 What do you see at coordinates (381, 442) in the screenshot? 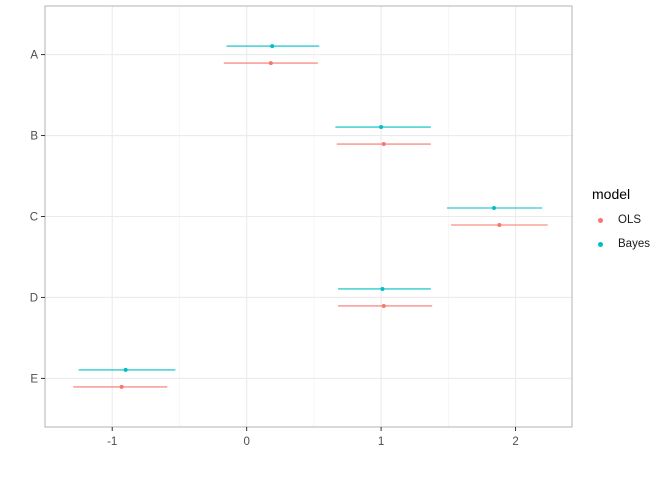
I see `x-tick-label: 1` at bounding box center [381, 442].